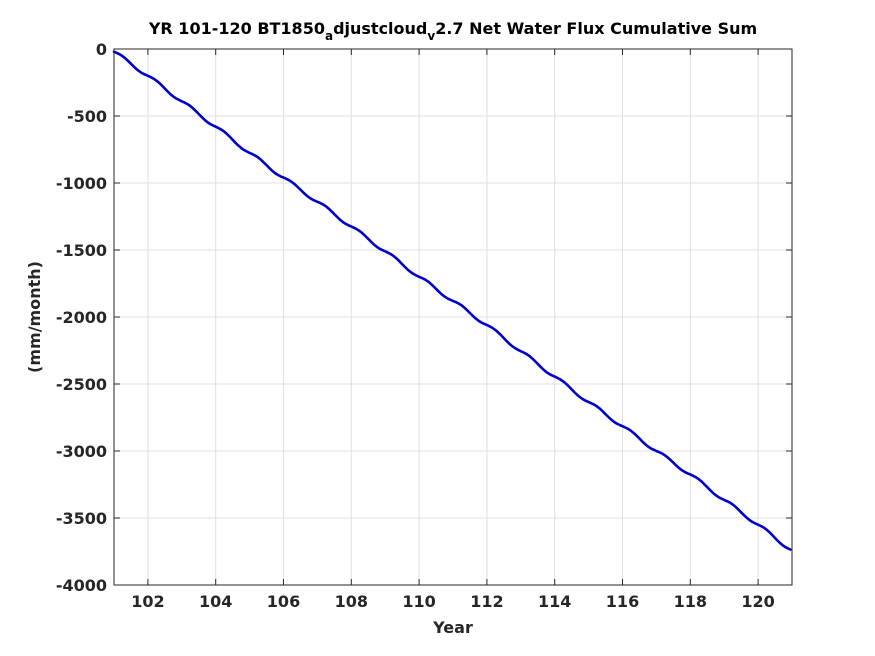 Image resolution: width=875 pixels, height=656 pixels. Describe the element at coordinates (81, 451) in the screenshot. I see `y-tick-label: -3000` at that location.